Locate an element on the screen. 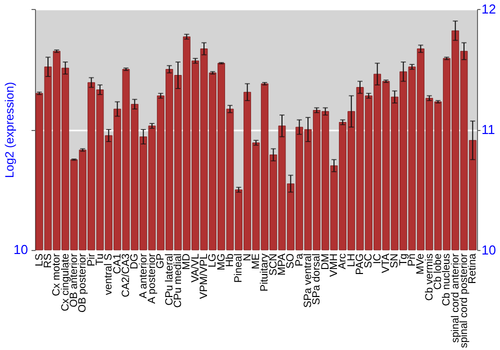 Image resolution: width=500 pixels, height=350 pixels. y2-tick-label: 12 is located at coordinates (489, 9).